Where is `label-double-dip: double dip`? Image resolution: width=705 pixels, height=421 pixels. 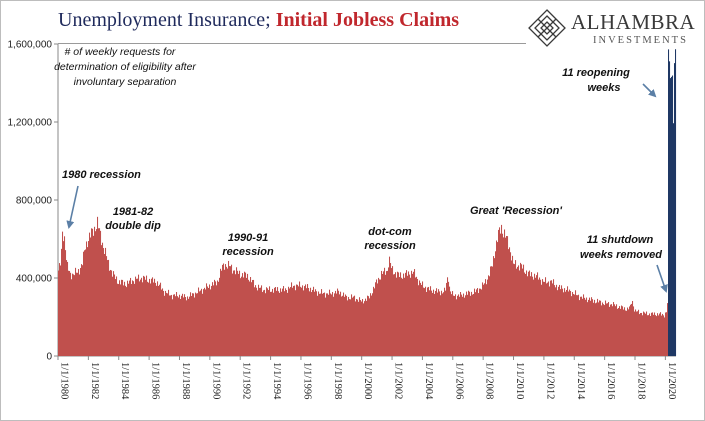
label-double-dip: double dip is located at coordinates (133, 226).